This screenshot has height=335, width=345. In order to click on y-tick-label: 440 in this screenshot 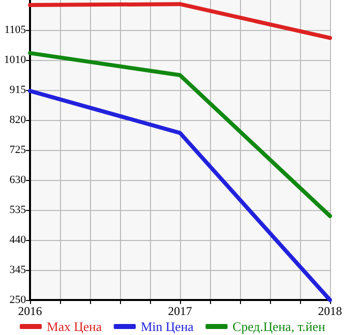, I will do `click(18, 240)`.